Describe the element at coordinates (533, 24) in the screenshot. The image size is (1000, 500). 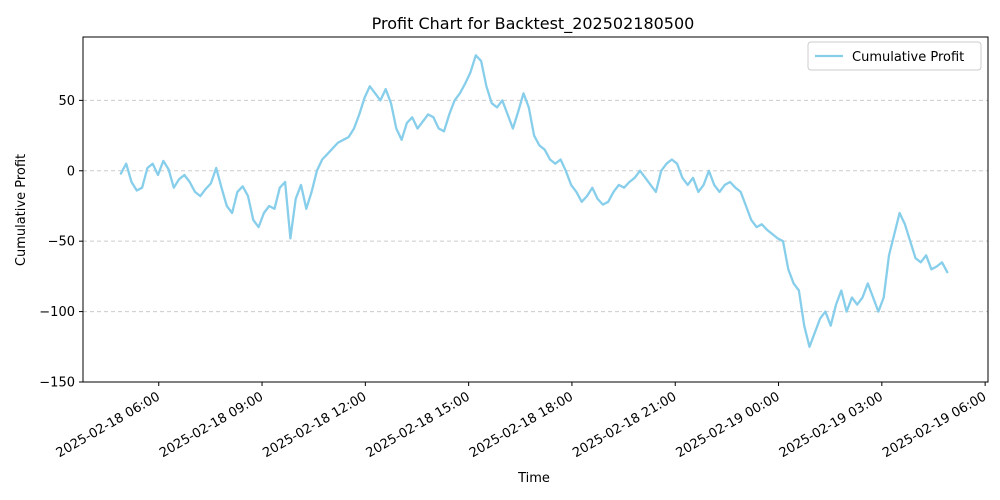
I see `chart-title: Profit Chart for Backtest_202502180500` at that location.